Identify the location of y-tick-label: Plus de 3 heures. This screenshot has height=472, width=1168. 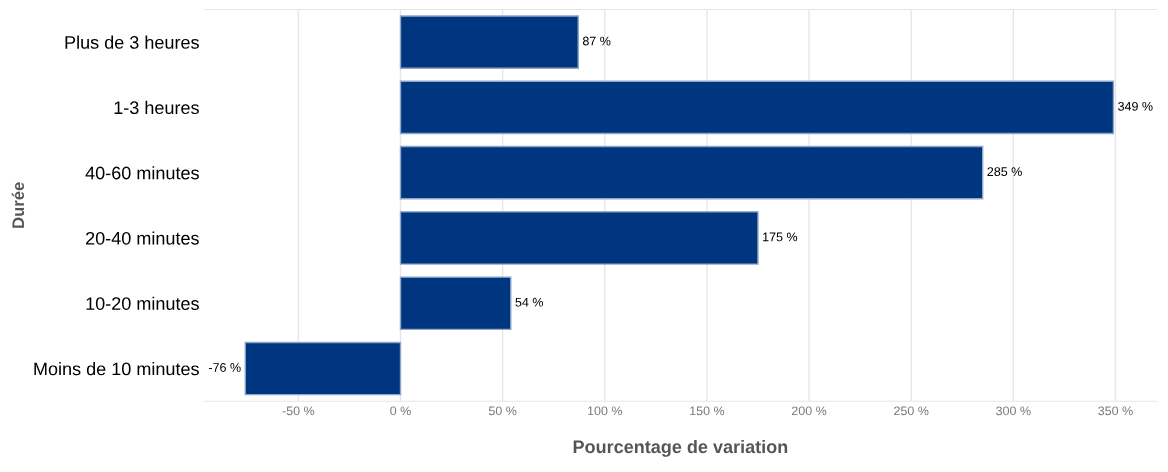
(132, 42).